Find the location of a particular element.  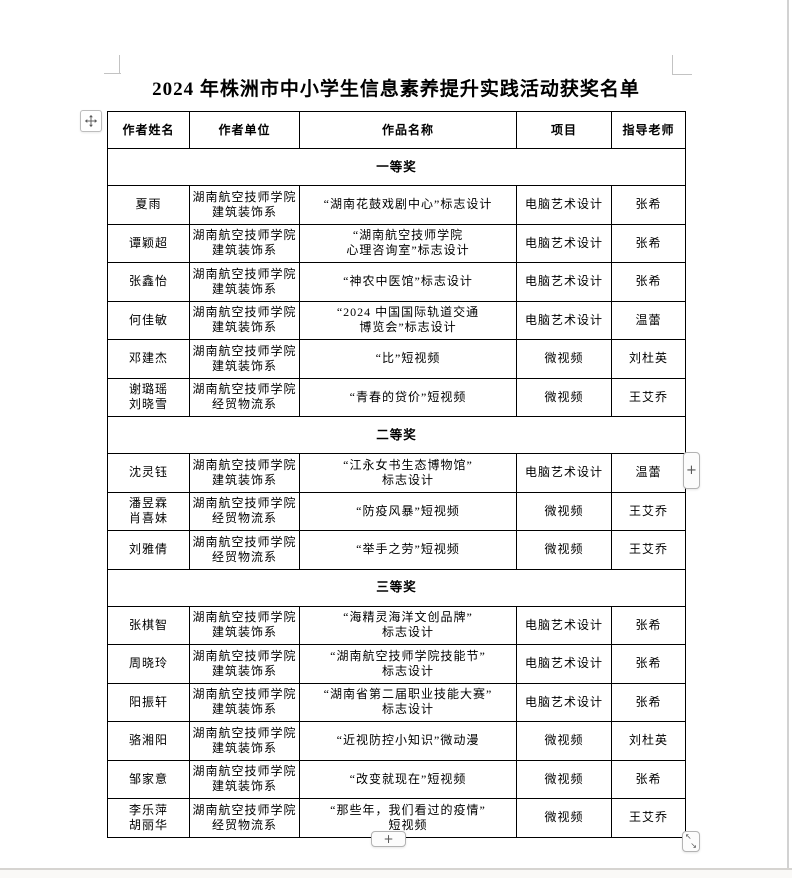

cell-work-title: “湖南航空技师学院 心理咨询室”标志设计 is located at coordinates (408, 243).